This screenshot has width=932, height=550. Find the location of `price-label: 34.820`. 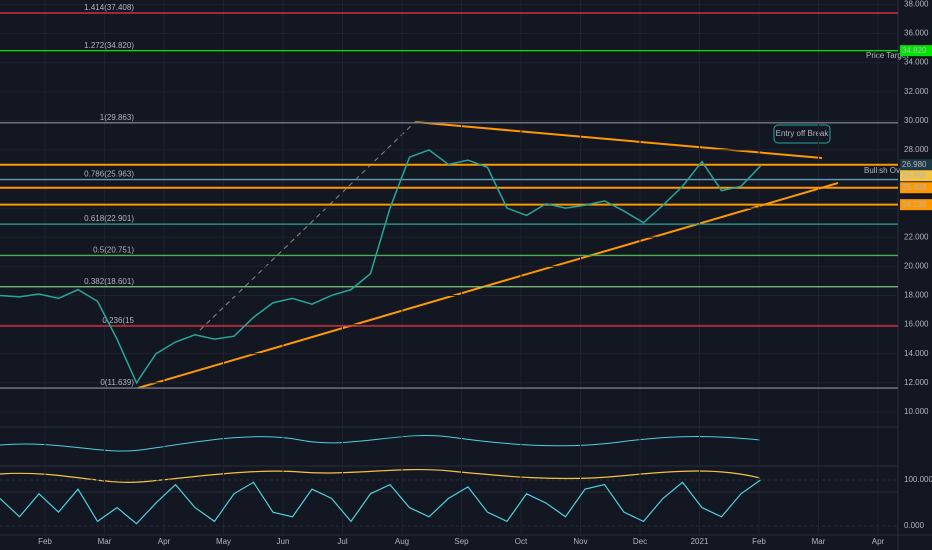

price-label: 34.820 is located at coordinates (914, 50).